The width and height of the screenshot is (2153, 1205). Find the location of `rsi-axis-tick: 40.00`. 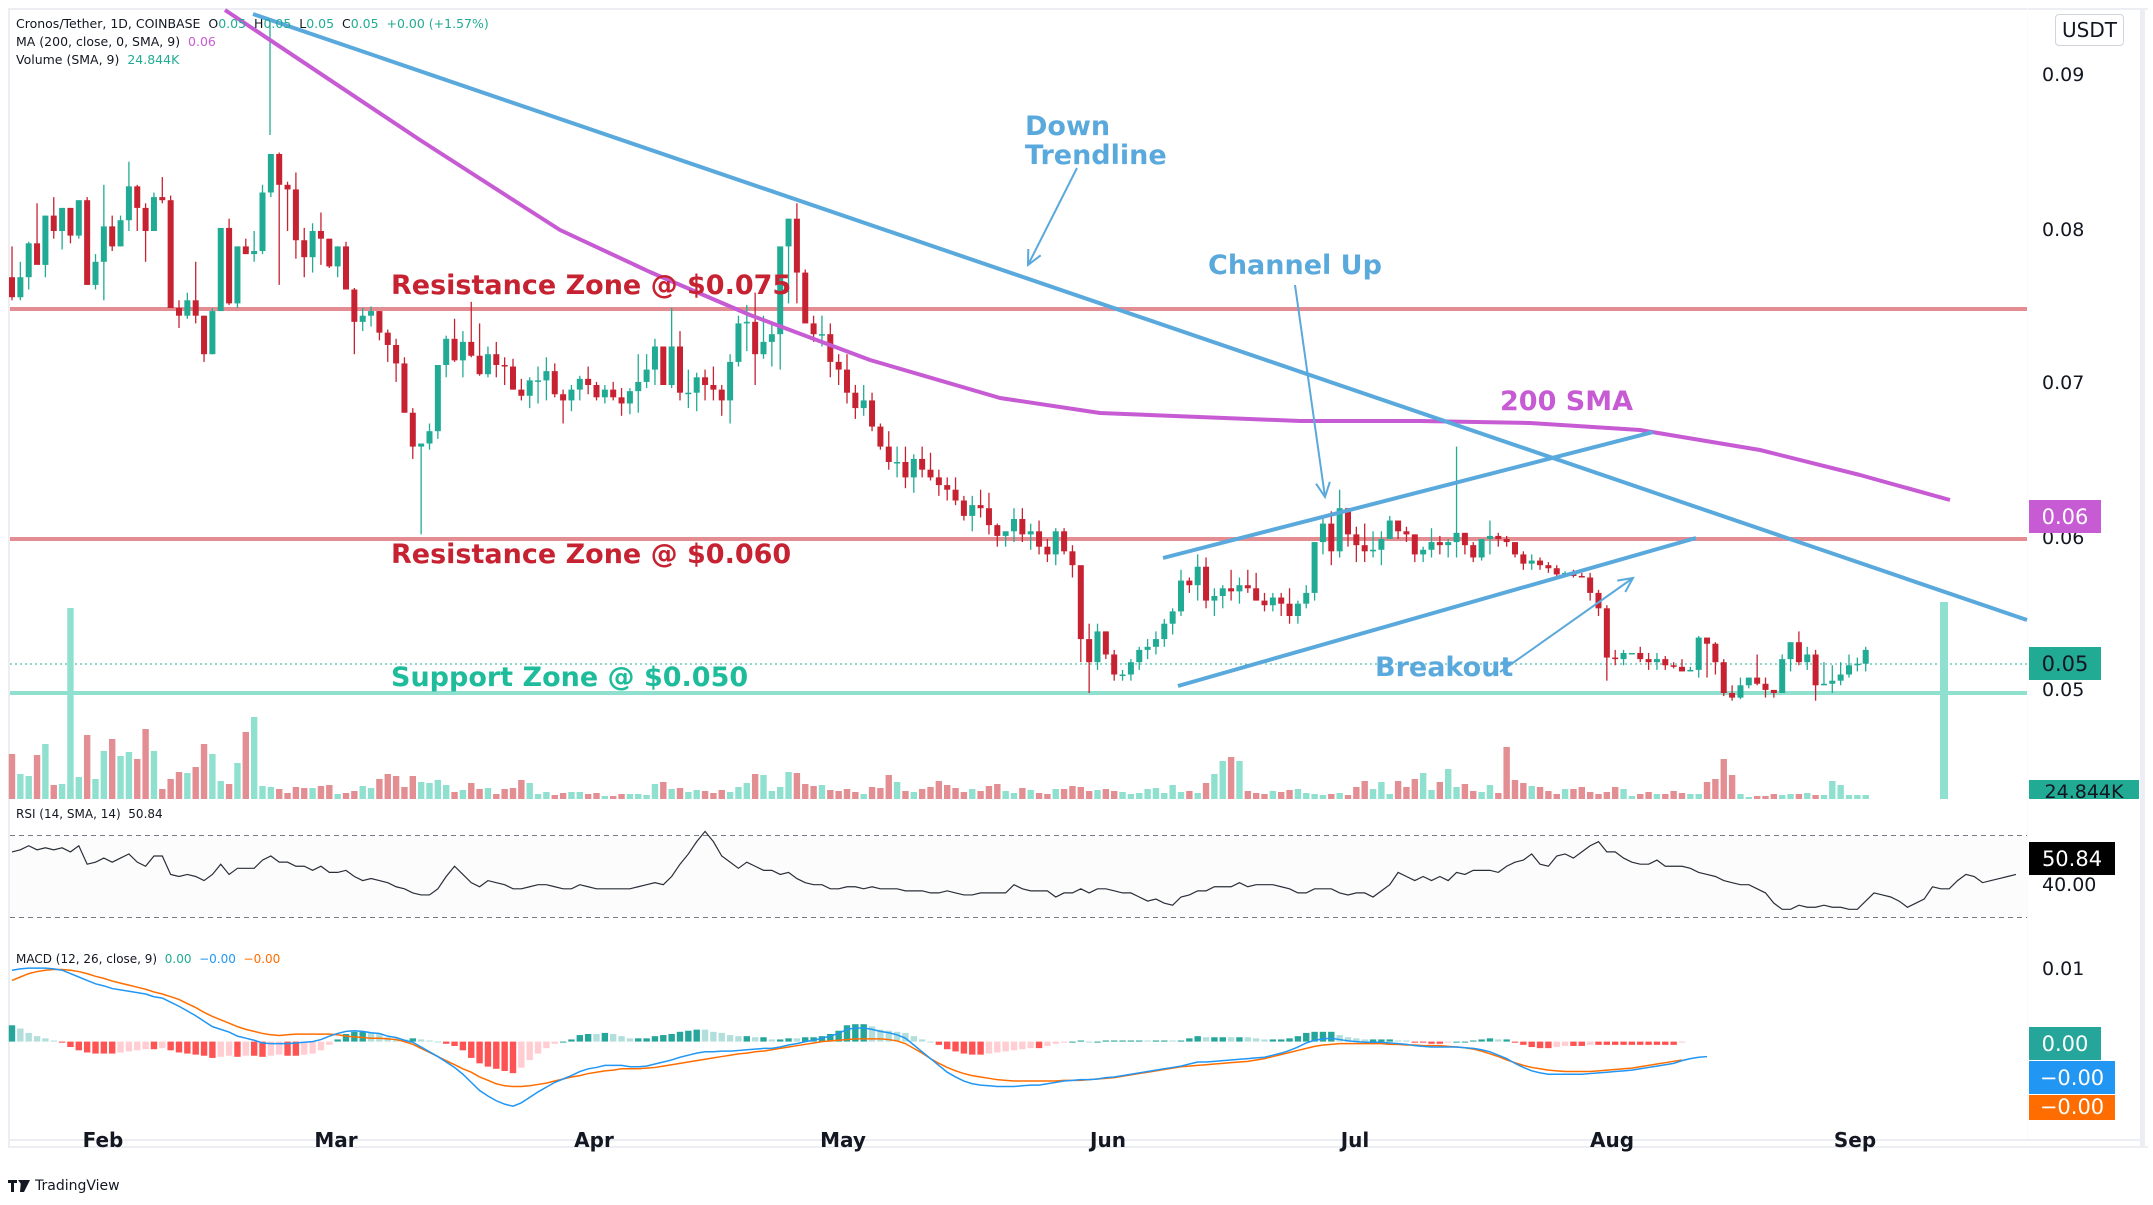

rsi-axis-tick: 40.00 is located at coordinates (2069, 885).